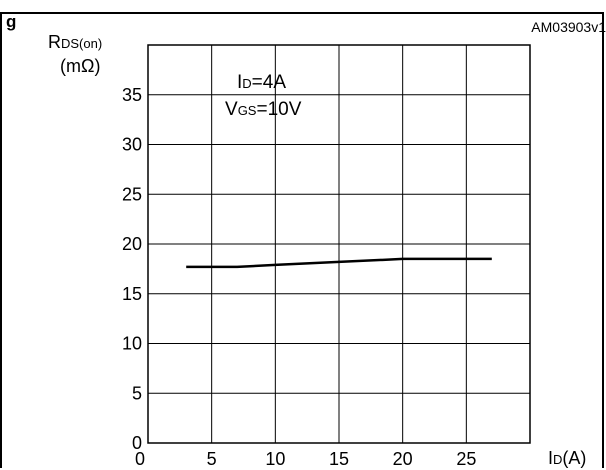 The image size is (606, 470). Describe the element at coordinates (132, 95) in the screenshot. I see `y-tick-label-35: 35` at that location.